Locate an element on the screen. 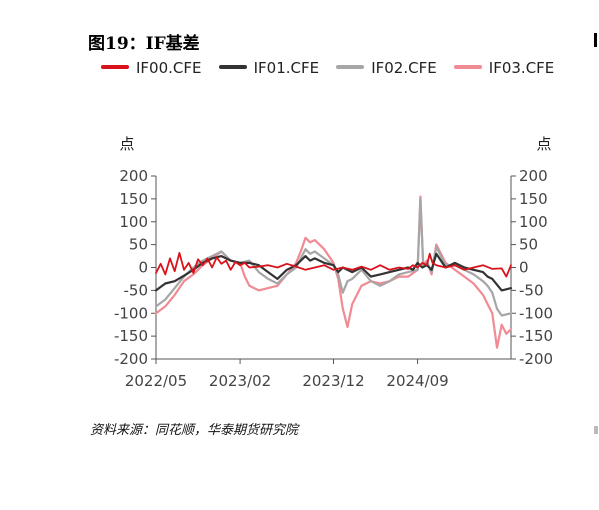  legend-label-if03: IF03.CFE is located at coordinates (521, 67).